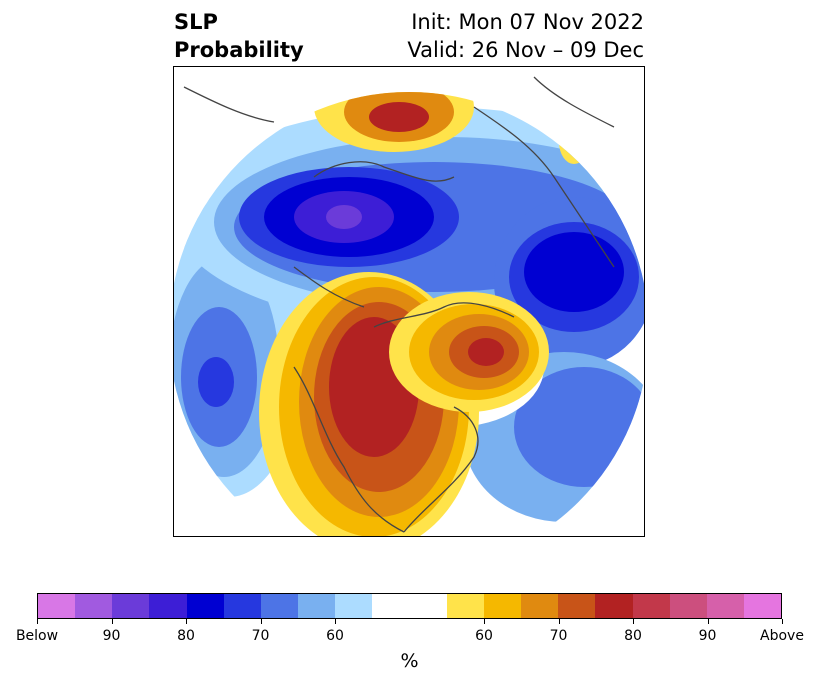 The height and width of the screenshot is (686, 819). What do you see at coordinates (574, 142) in the screenshot?
I see `east-asia-warm-region` at bounding box center [574, 142].